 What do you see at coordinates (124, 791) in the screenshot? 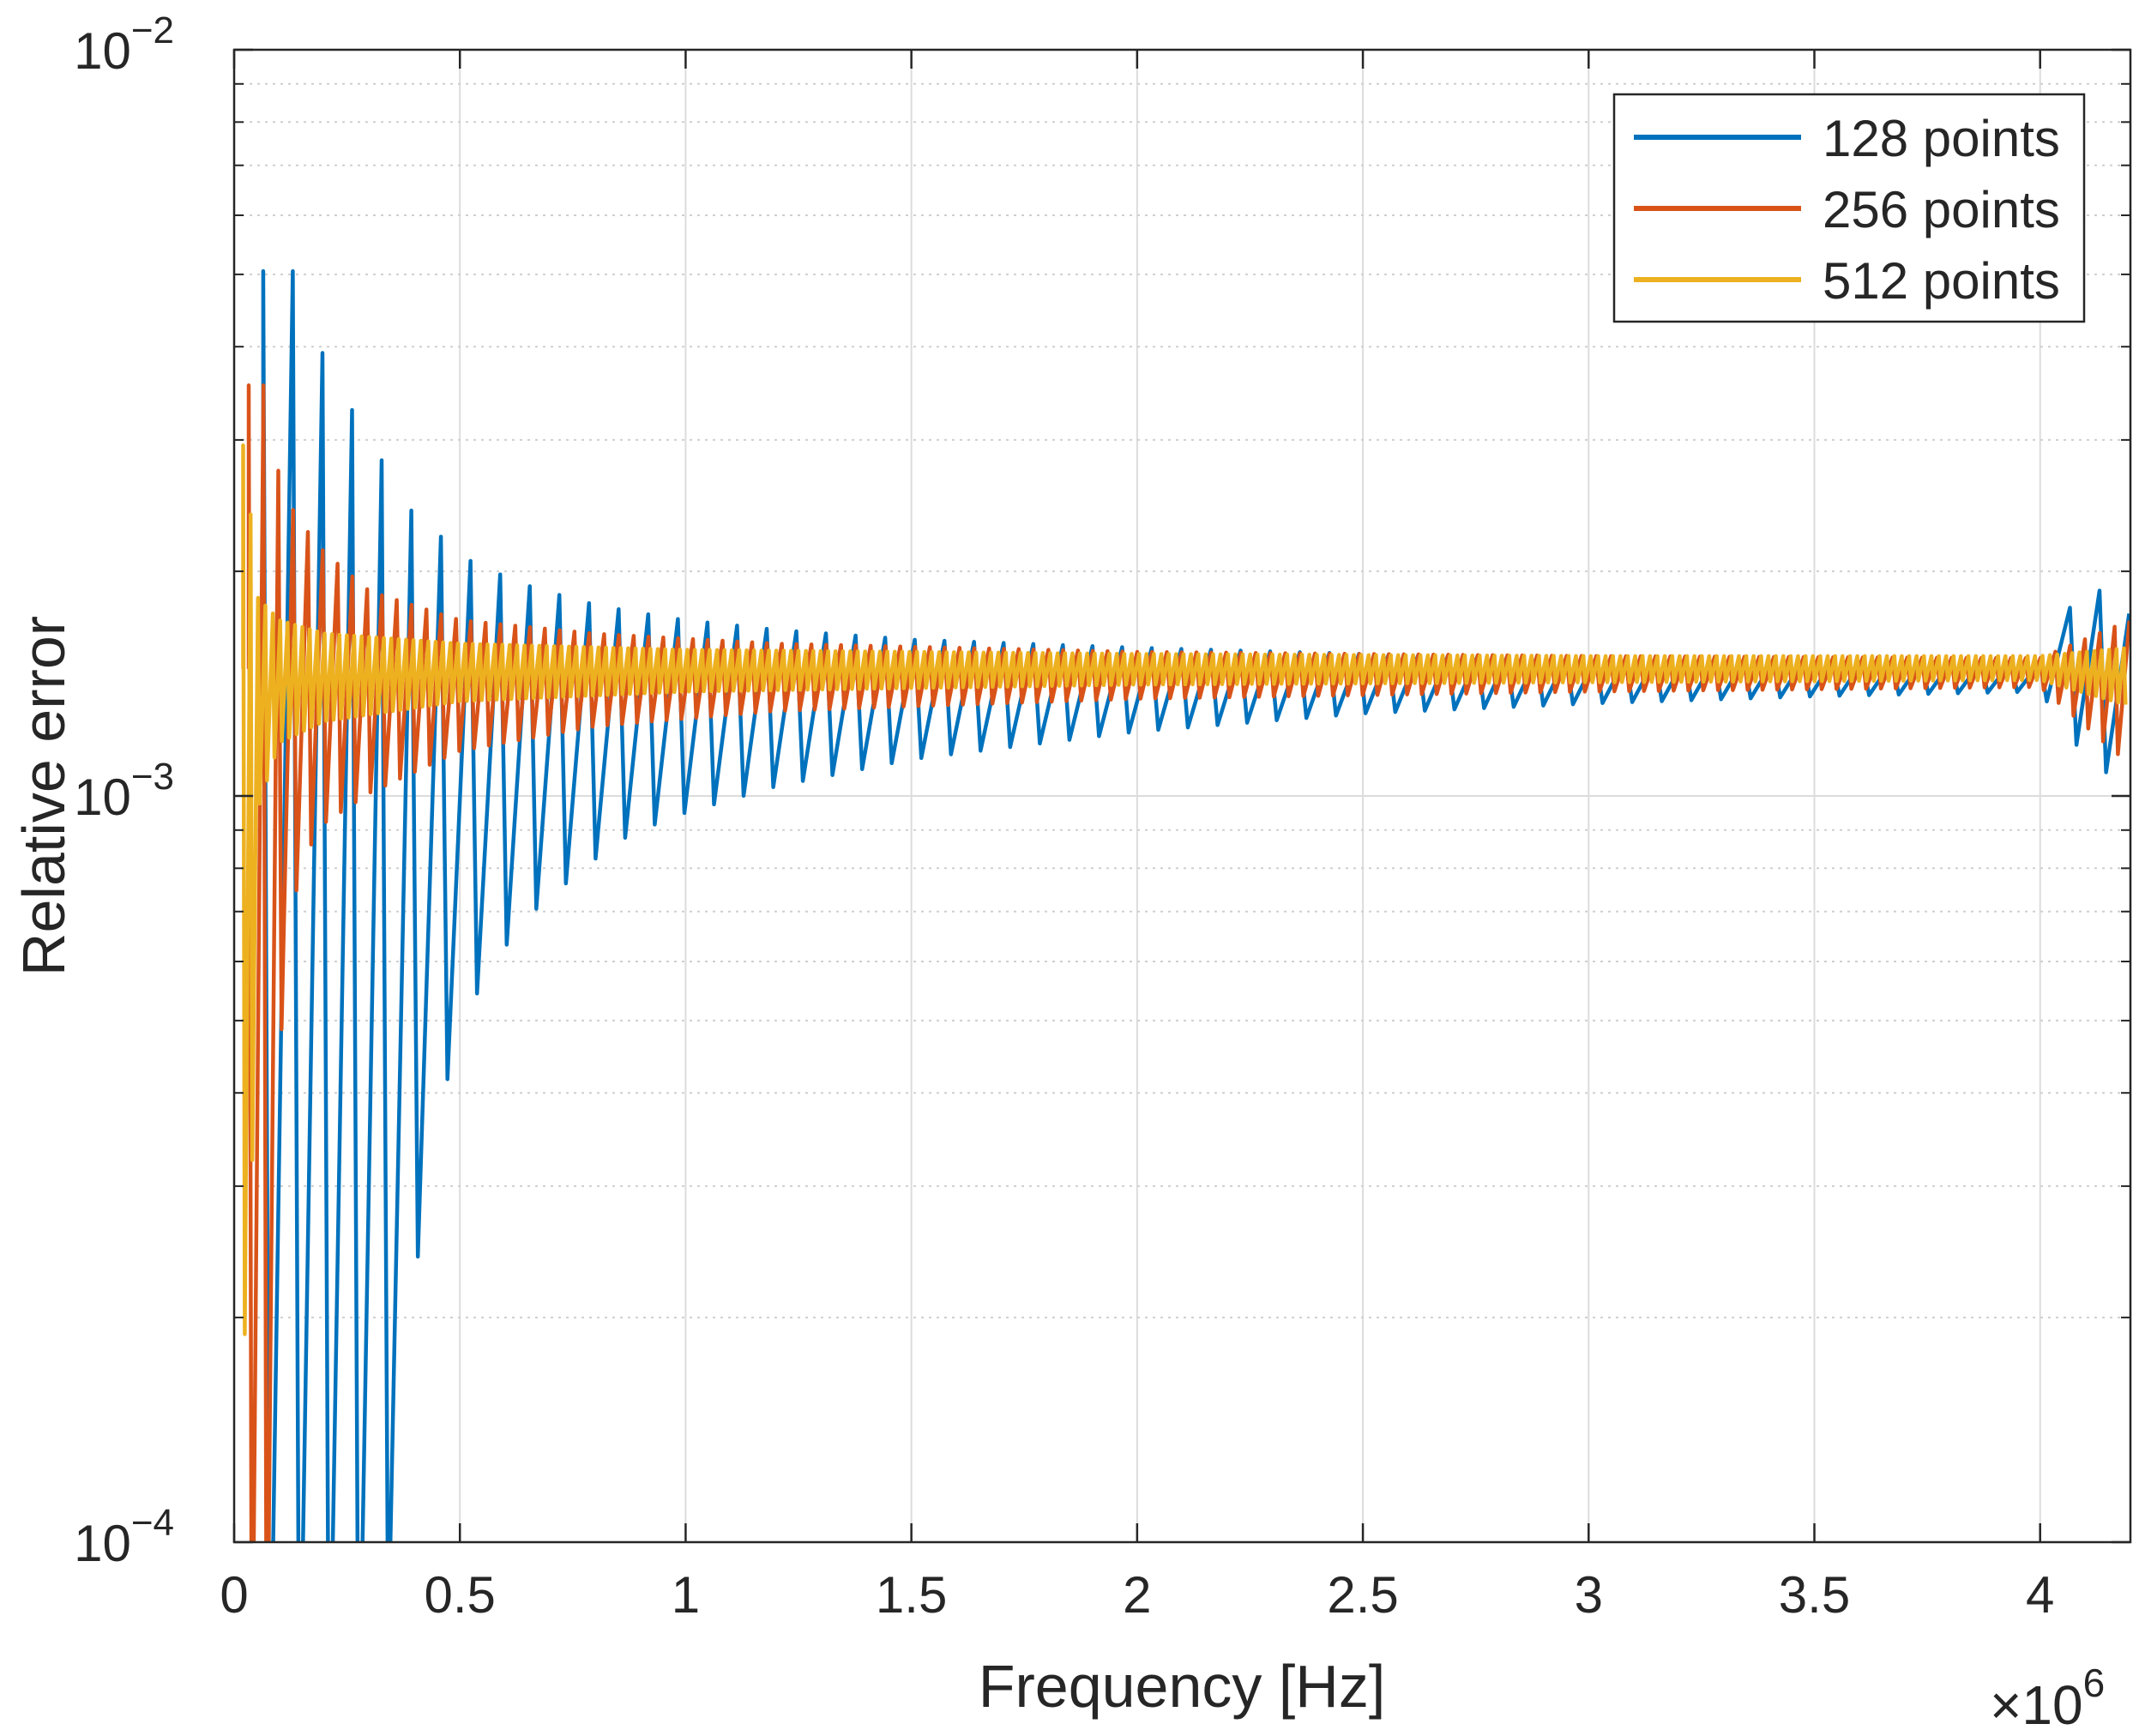
I see `y-tick-label: 10⁻³` at bounding box center [124, 791].